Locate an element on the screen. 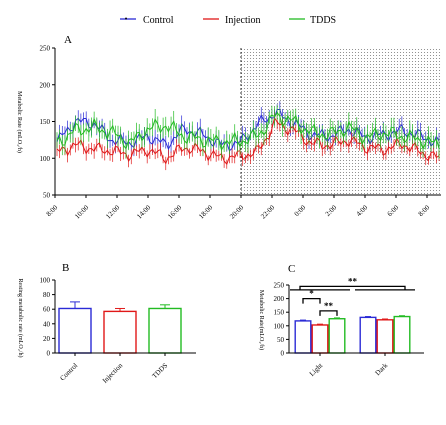 This screenshot has height=425, width=446. x-tick-label: 12:00 is located at coordinates (112, 211).